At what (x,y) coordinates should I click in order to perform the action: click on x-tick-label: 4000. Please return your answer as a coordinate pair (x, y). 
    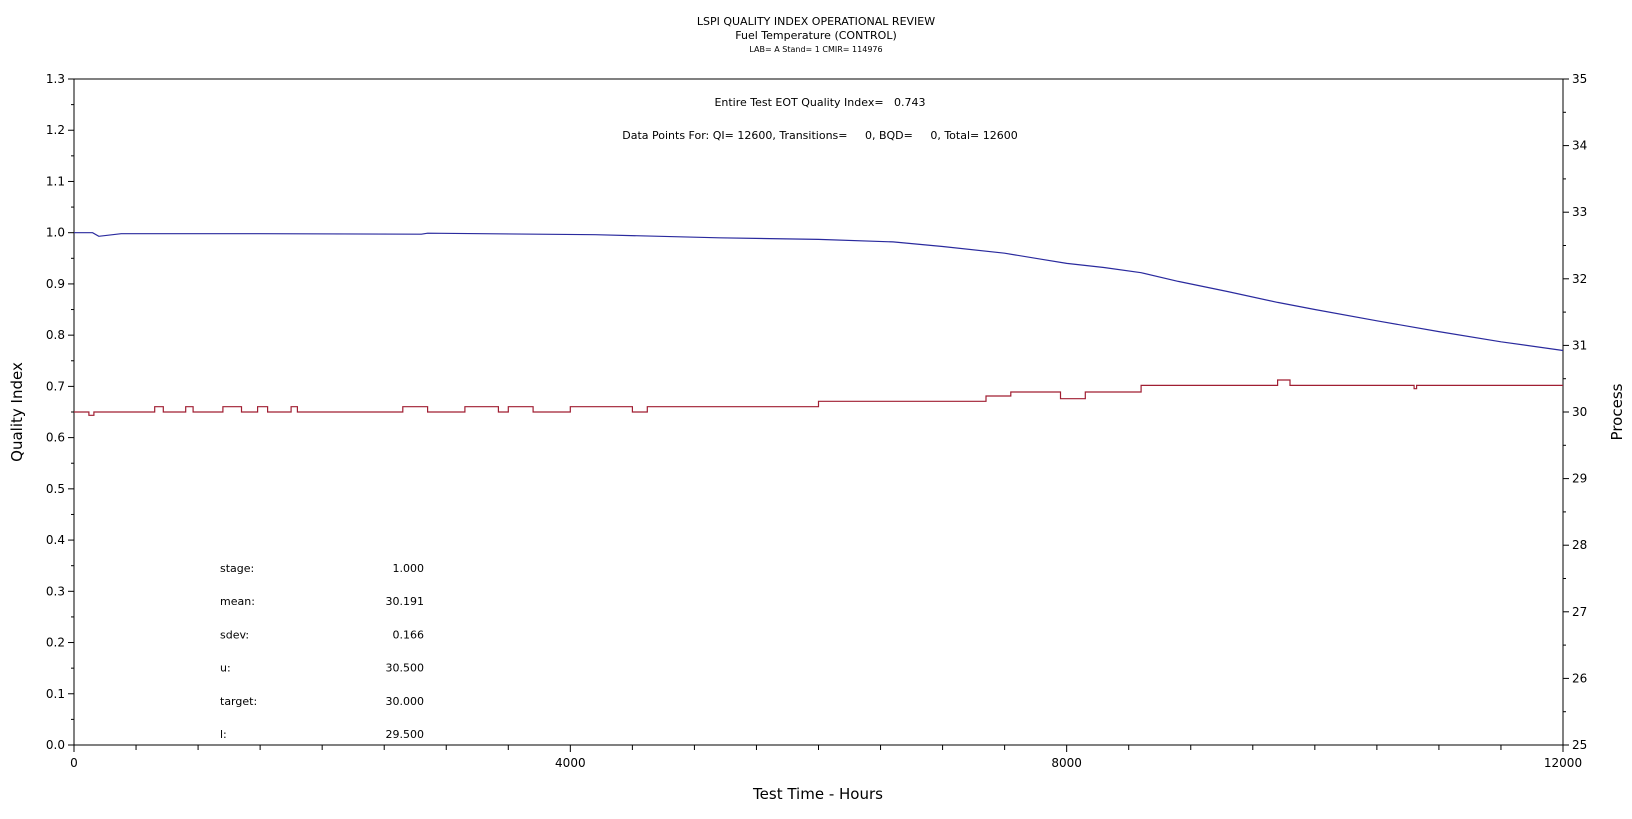
    Looking at the image, I should click on (570, 763).